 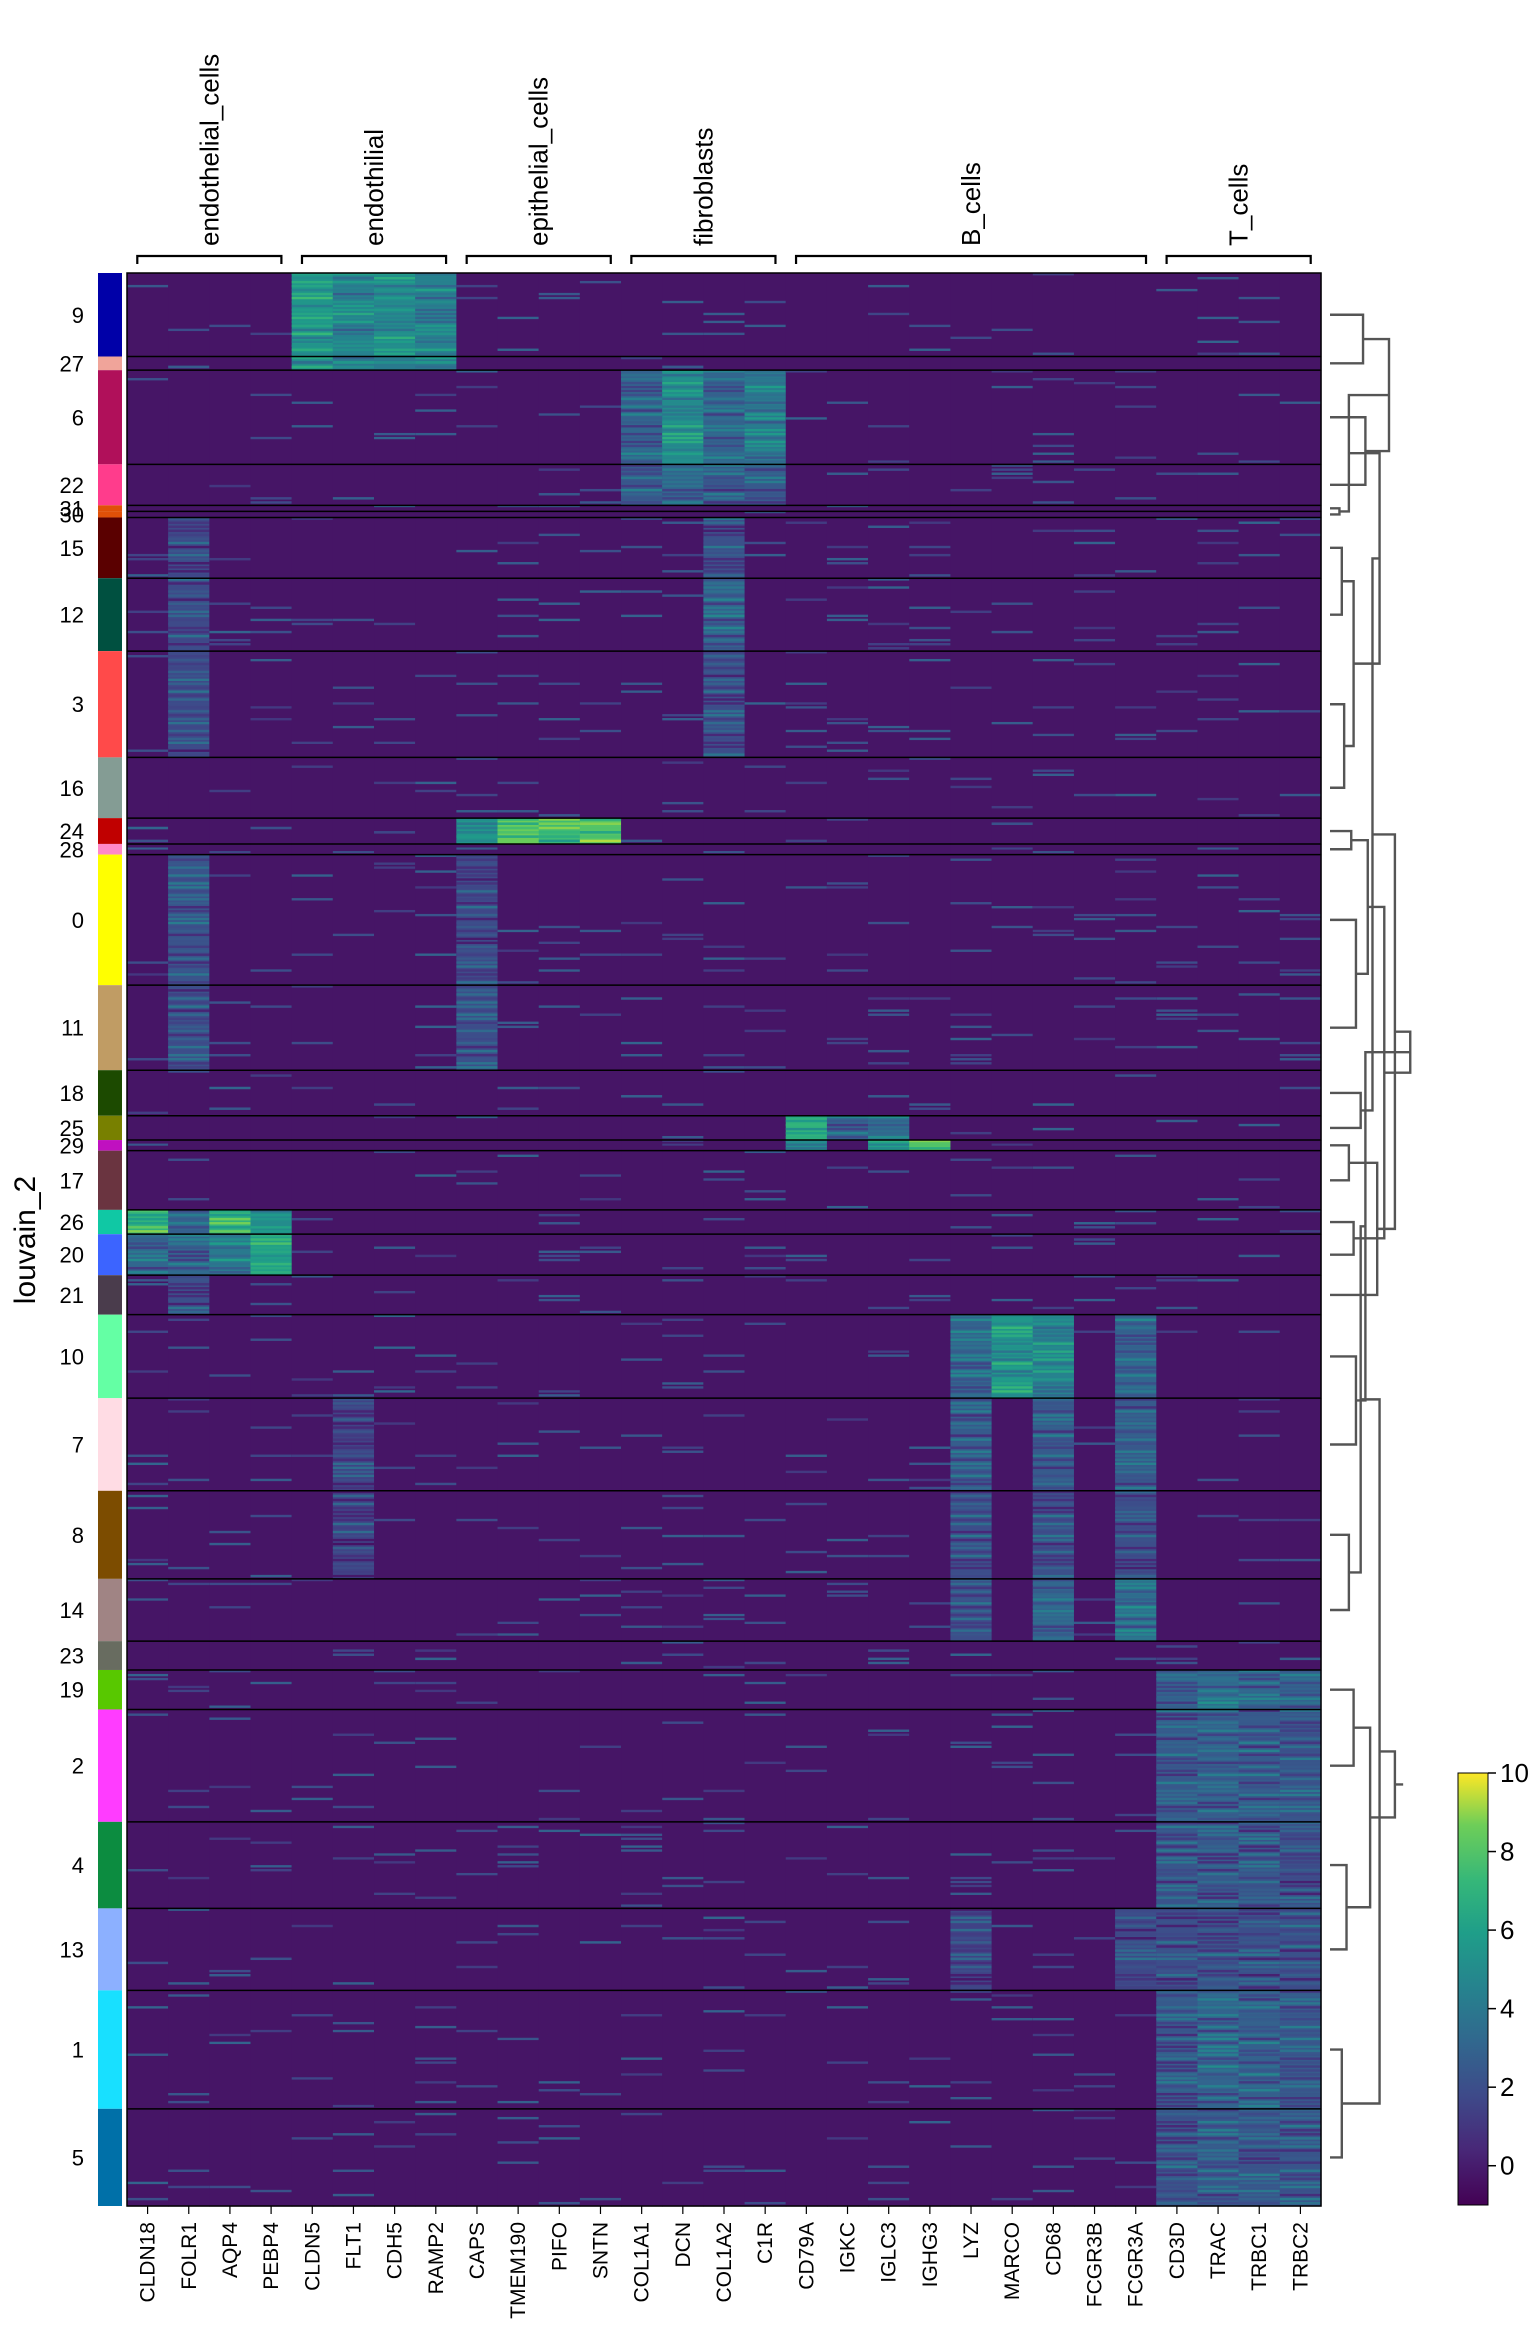 What do you see at coordinates (72, 849) in the screenshot?
I see `cluster-label: 28` at bounding box center [72, 849].